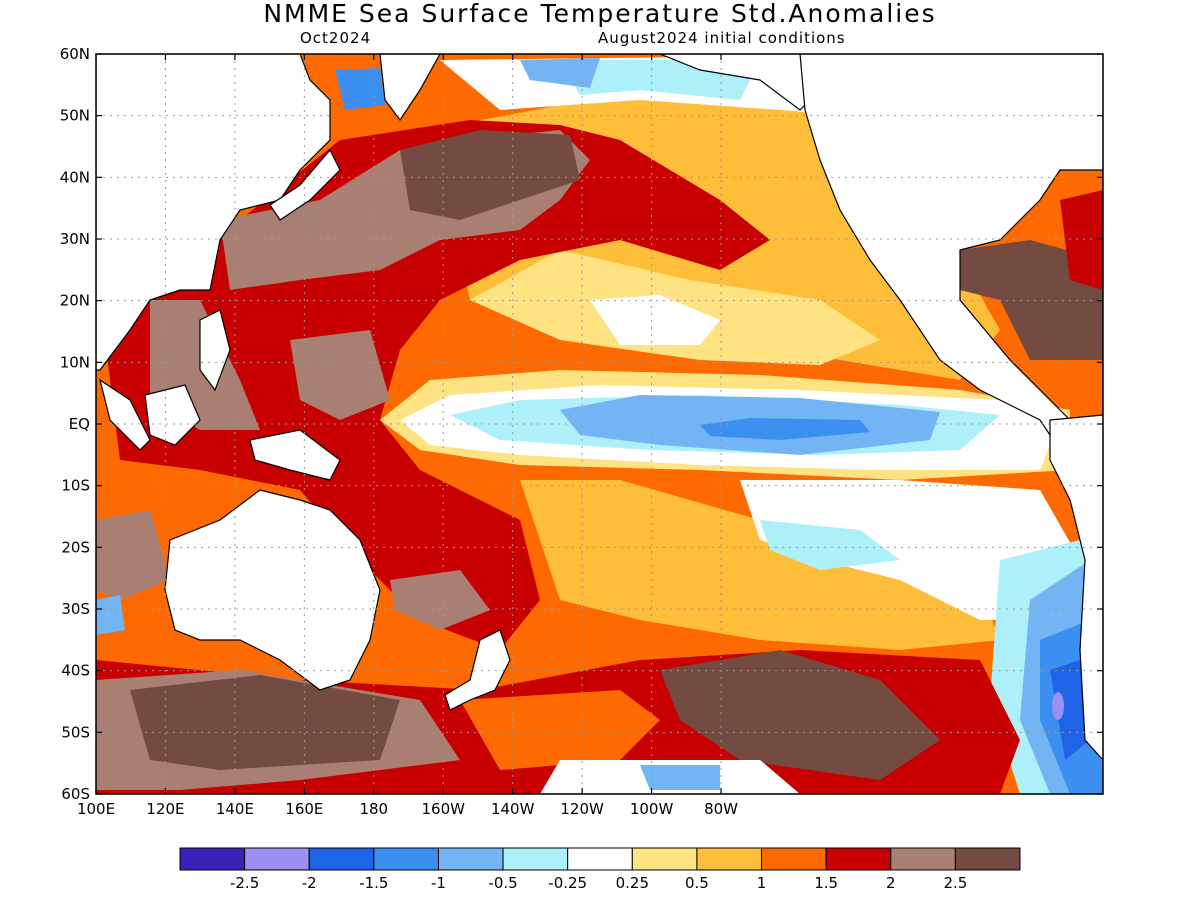  Describe the element at coordinates (133, 555) in the screenshot. I see `field-indian-brown` at that location.